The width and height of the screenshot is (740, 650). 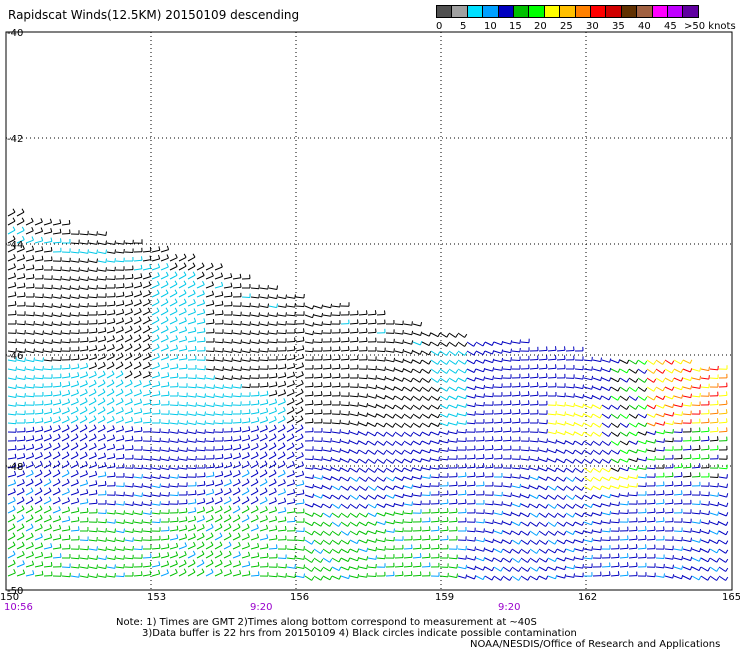 What do you see at coordinates (444, 597) in the screenshot?
I see `longitude-label: 159` at bounding box center [444, 597].